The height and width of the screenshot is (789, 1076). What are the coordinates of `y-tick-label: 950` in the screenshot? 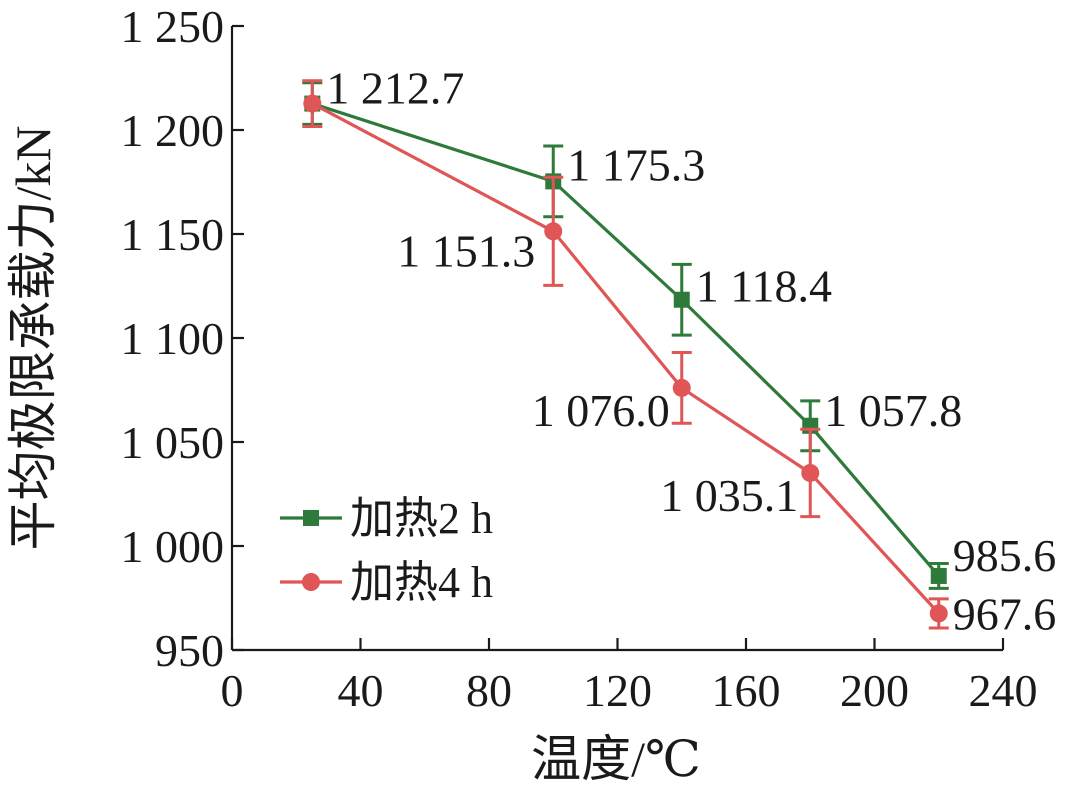 It's located at (189, 650).